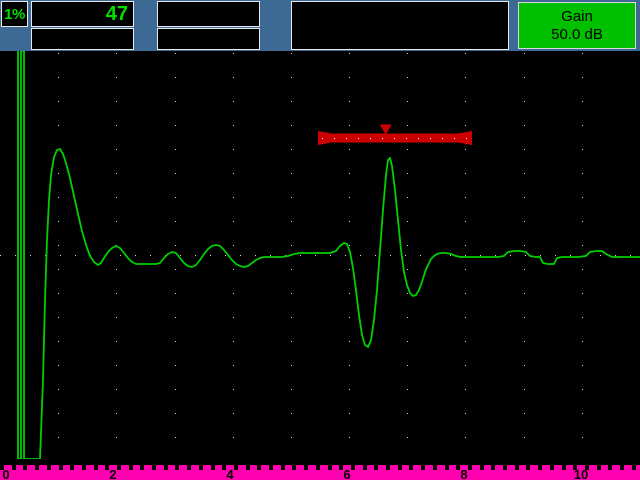  I want to click on readout-field-a-value: 47, so click(82, 14).